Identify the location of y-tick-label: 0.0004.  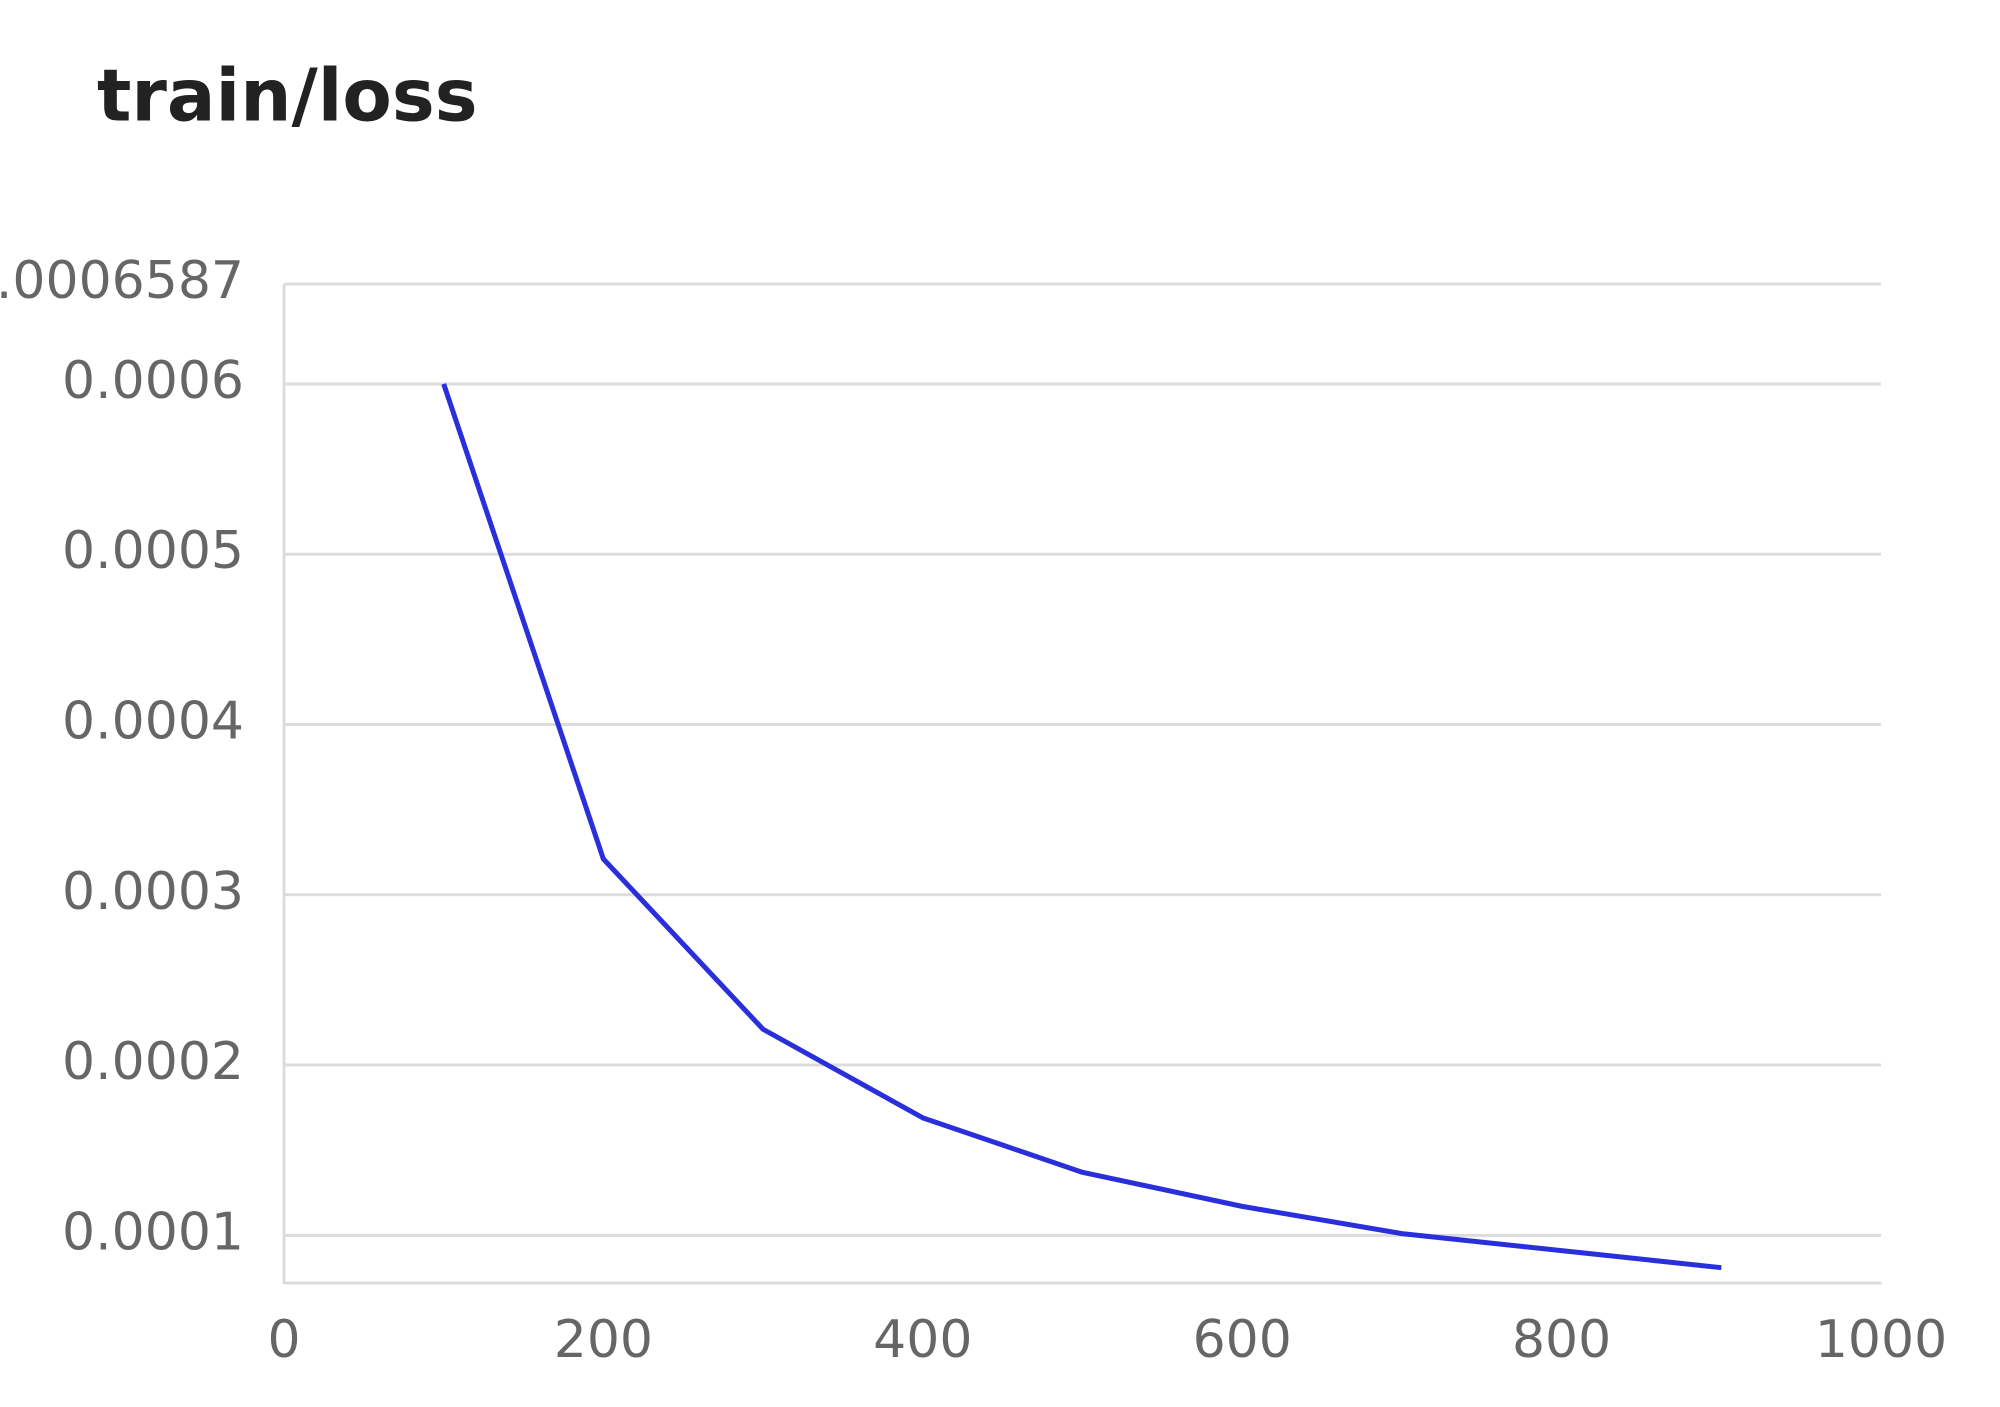
(153, 721).